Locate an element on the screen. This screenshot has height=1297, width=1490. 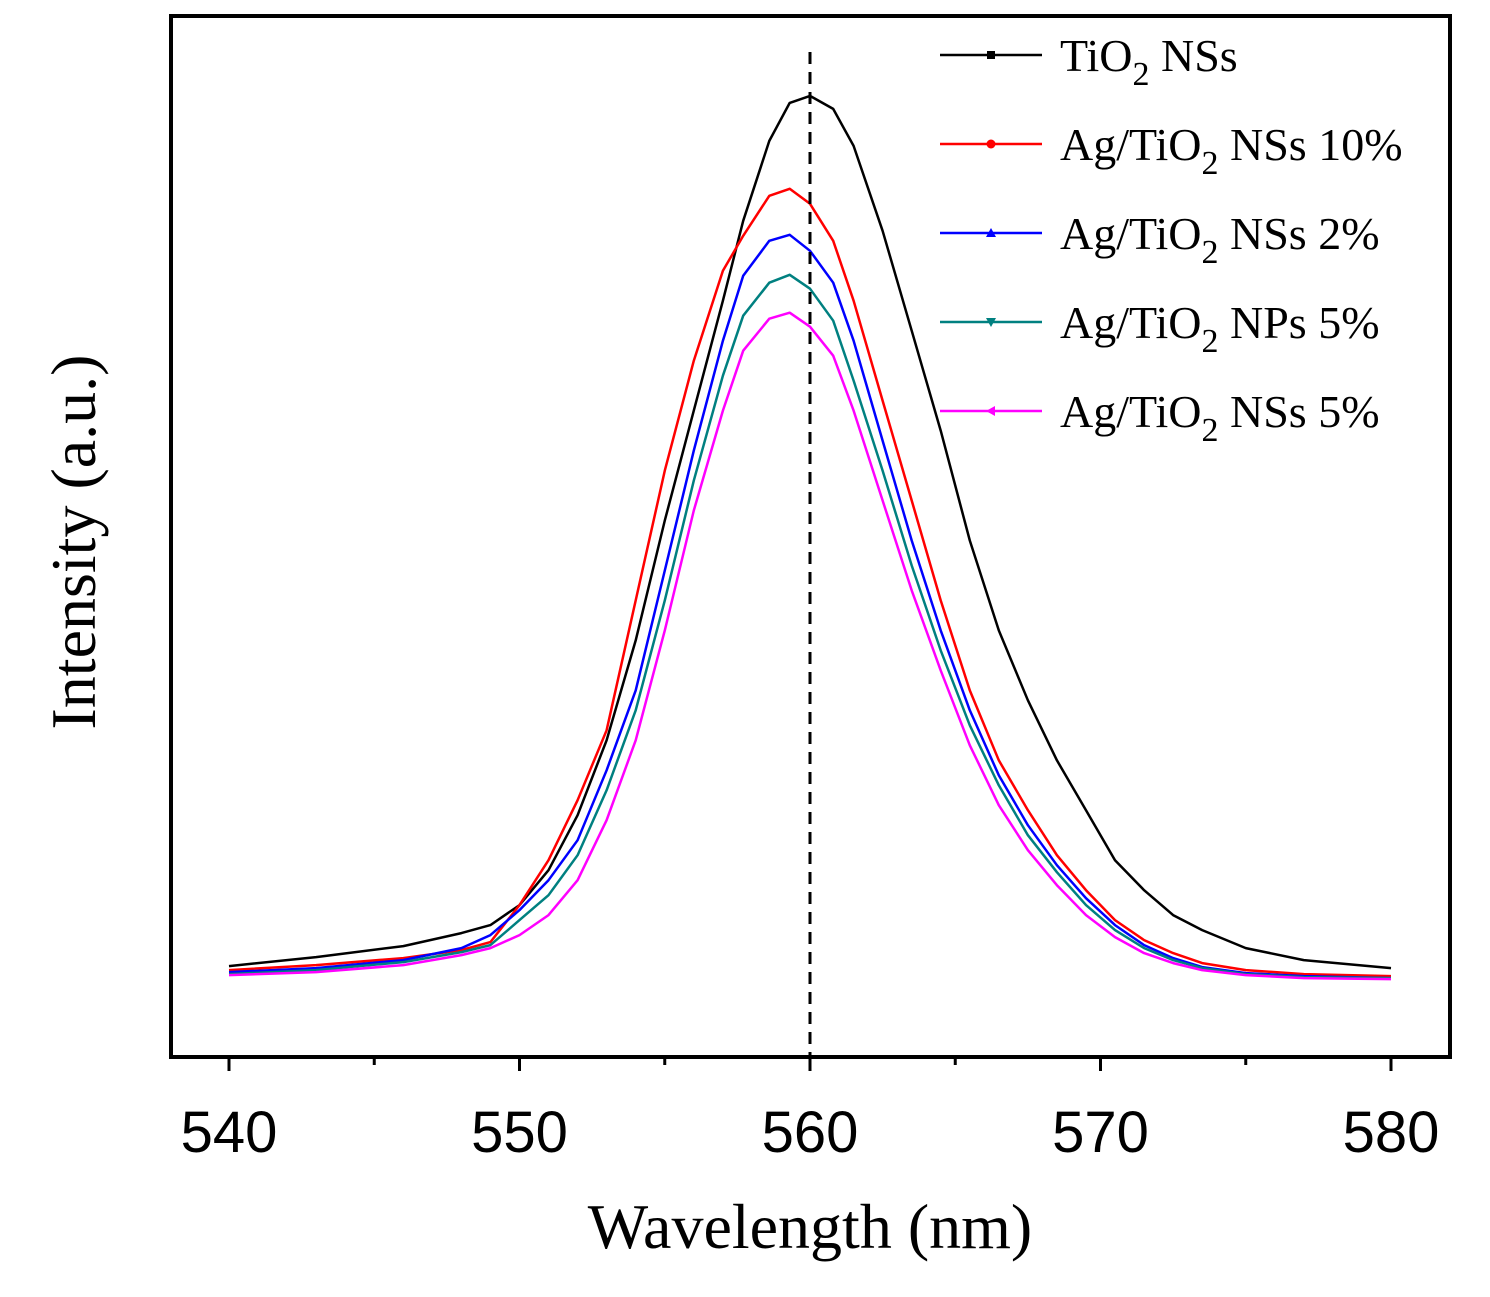
y-axis-label: Intensity (a.u.) is located at coordinates (73, 542).